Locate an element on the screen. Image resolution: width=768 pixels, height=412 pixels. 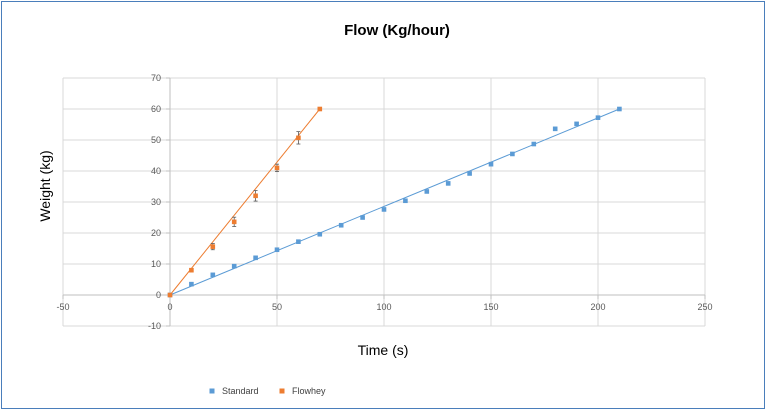
y-tick-label: 30 is located at coordinates (156, 202).